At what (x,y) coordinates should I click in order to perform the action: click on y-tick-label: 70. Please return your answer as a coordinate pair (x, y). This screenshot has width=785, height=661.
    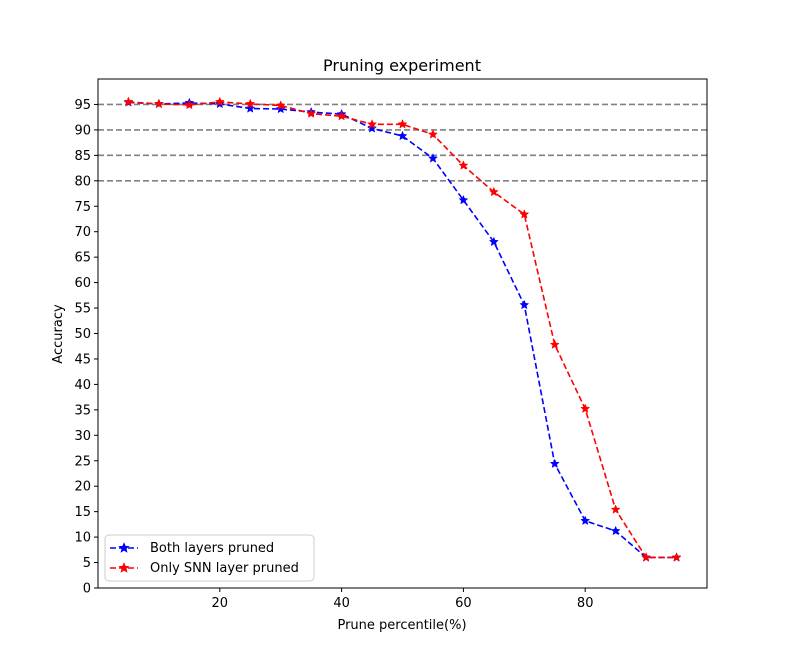
    Looking at the image, I should click on (82, 232).